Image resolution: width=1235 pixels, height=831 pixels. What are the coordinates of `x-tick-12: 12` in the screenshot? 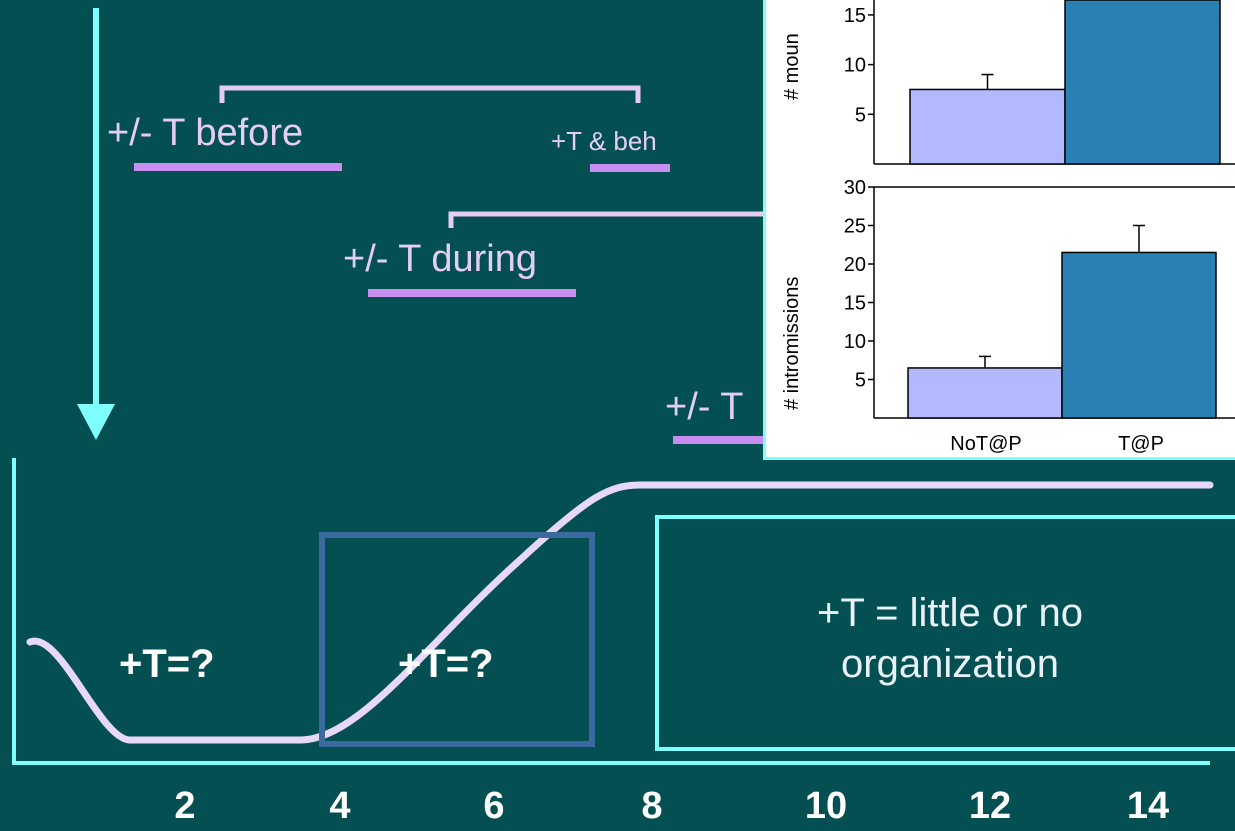 It's located at (990, 806).